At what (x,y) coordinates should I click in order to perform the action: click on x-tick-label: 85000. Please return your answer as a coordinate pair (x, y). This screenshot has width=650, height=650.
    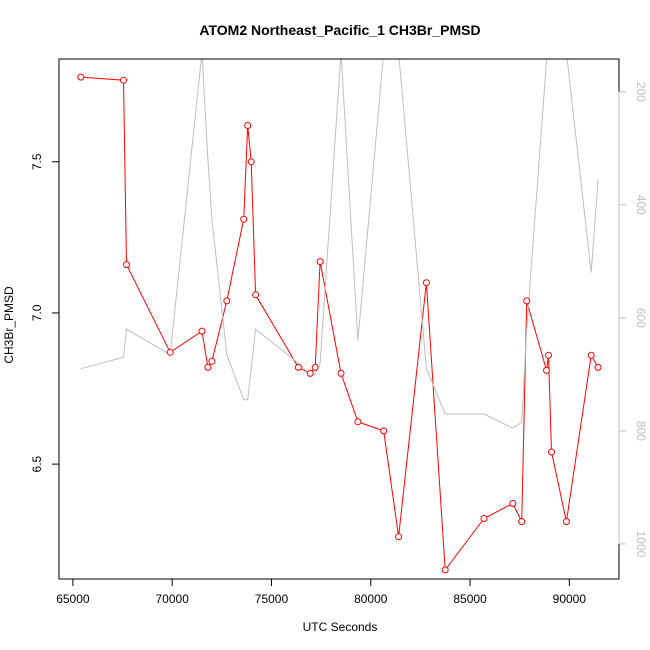
    Looking at the image, I should click on (470, 599).